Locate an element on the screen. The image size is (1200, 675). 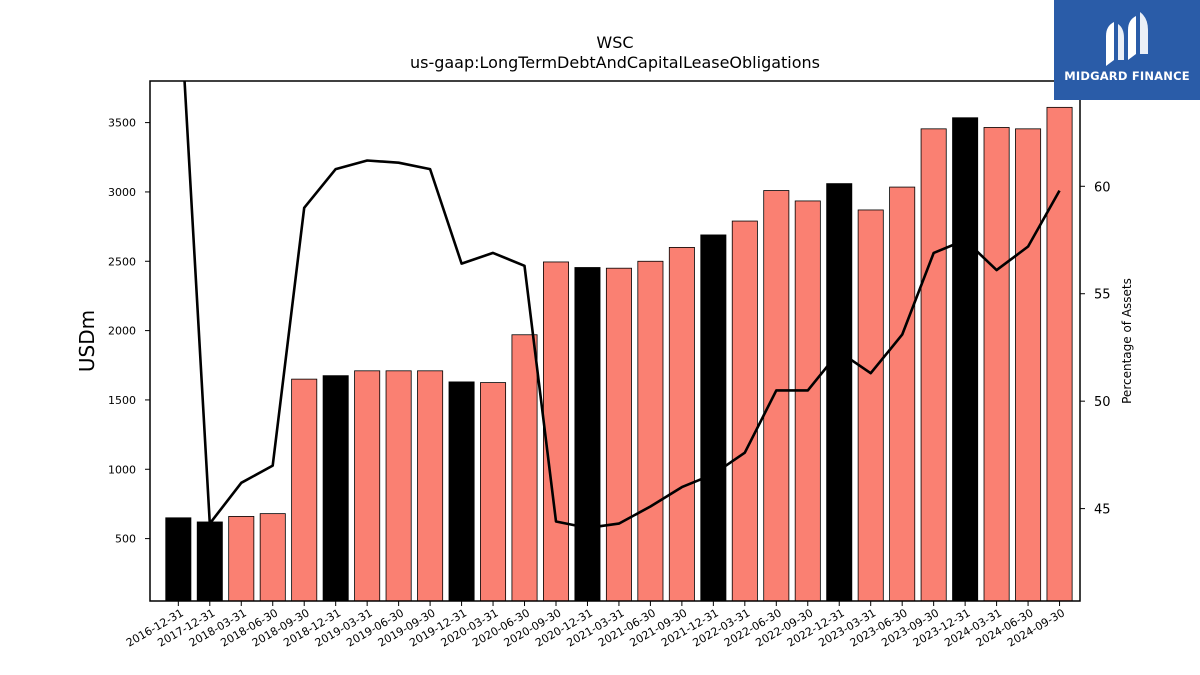
y2-axis-label: Percentage of Assets is located at coordinates (1127, 341).